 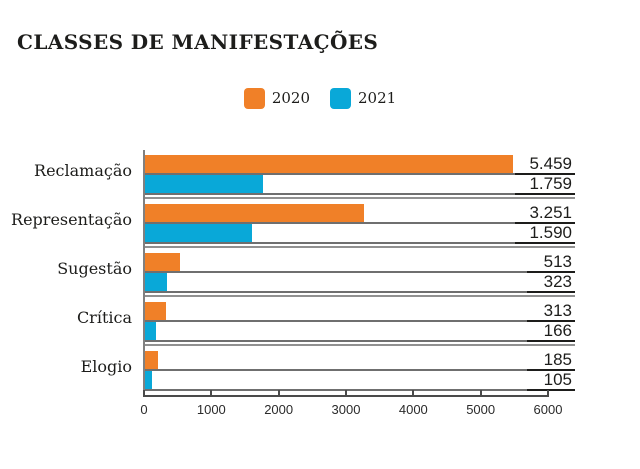 What do you see at coordinates (360, 332) in the screenshot?
I see `bar-row-2021: 166` at bounding box center [360, 332].